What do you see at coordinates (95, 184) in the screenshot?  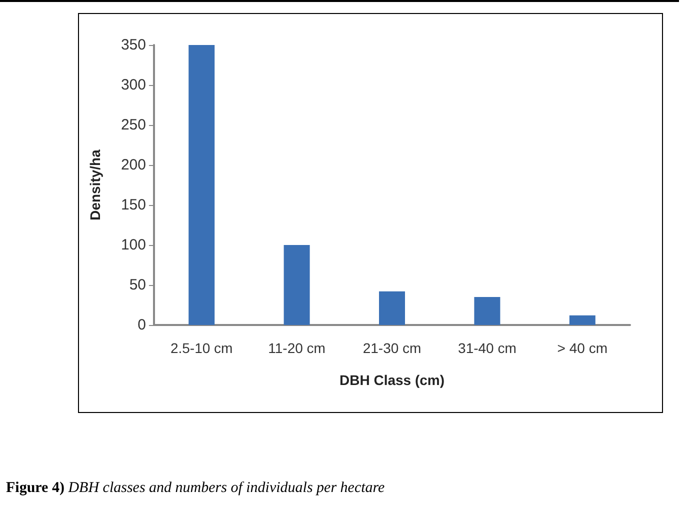 I see `y-axis-title: Density/ha` at bounding box center [95, 184].